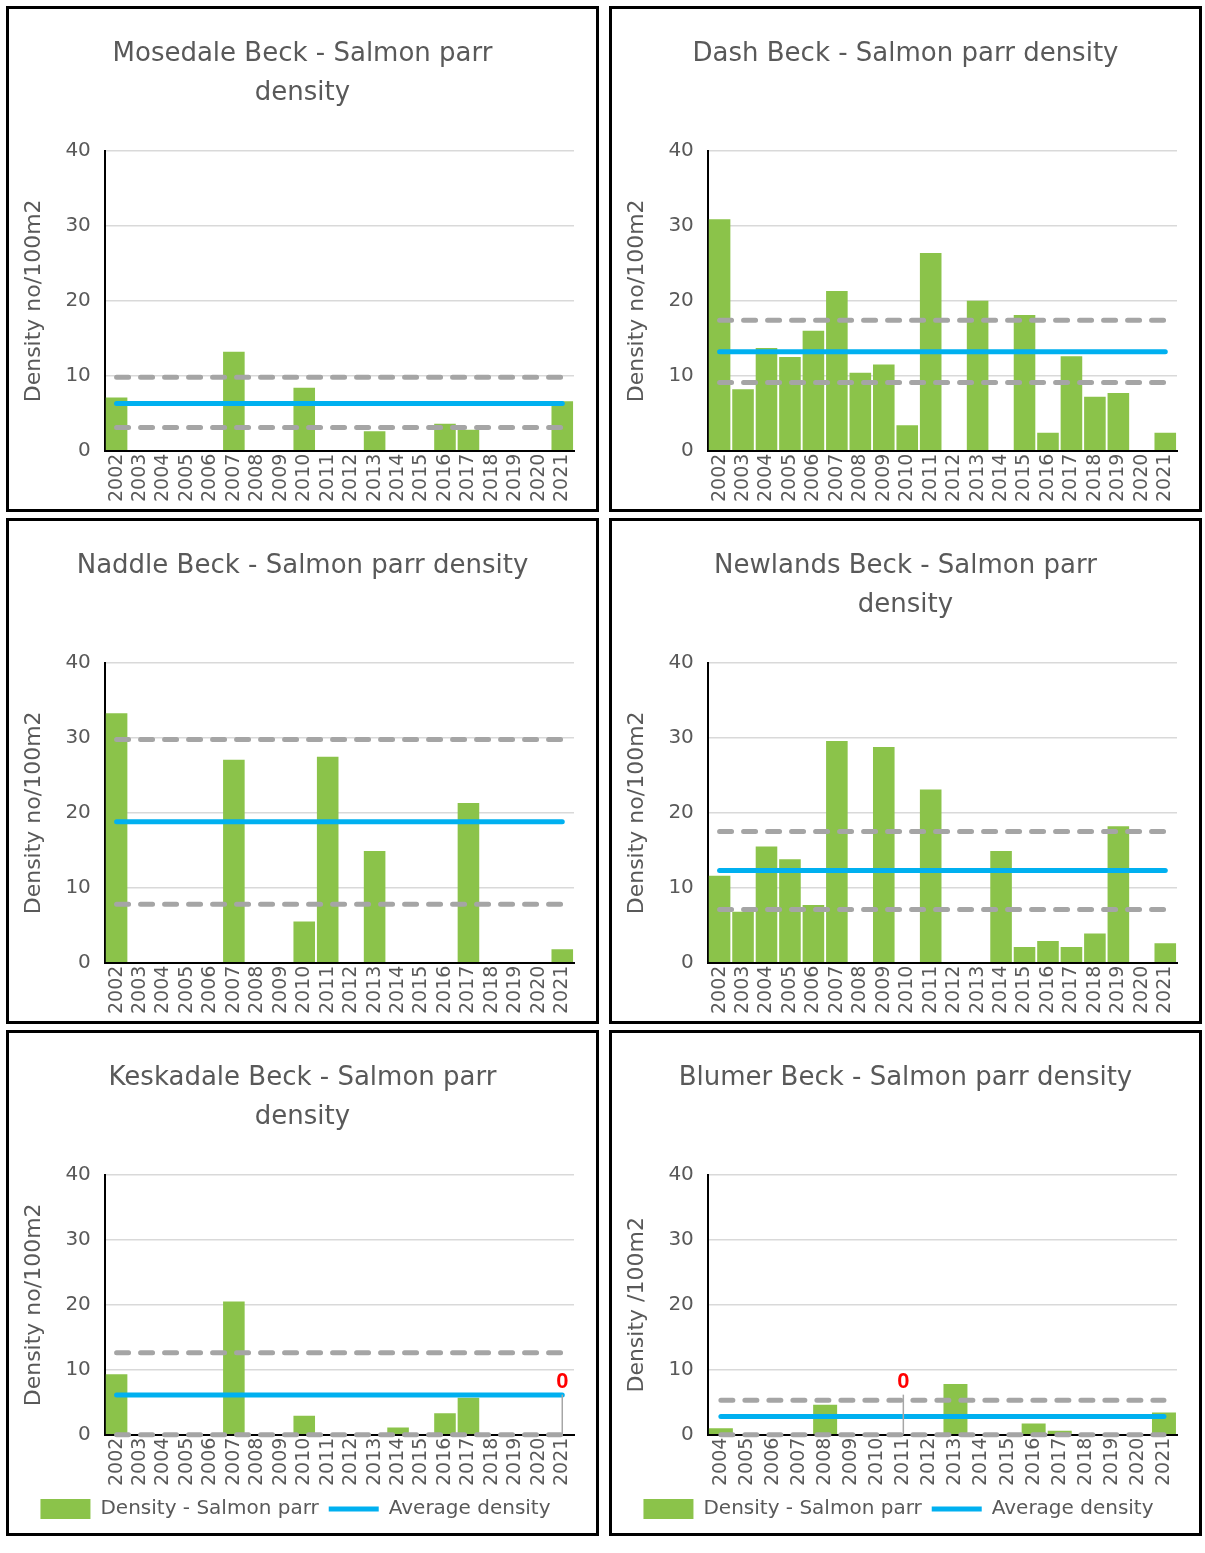 The width and height of the screenshot is (1205, 1553). I want to click on legend-label: Average density, so click(469, 1507).